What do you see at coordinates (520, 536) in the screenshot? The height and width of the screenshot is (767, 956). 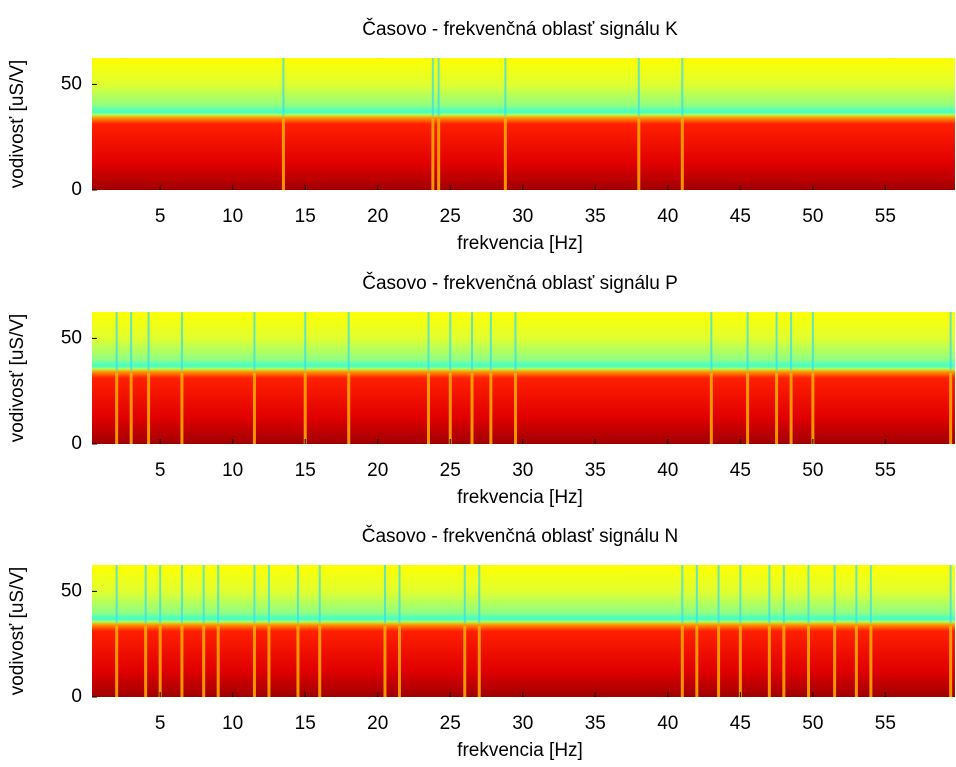 I see `chart-title: Časovo - frekvenčná oblasť signálu N` at bounding box center [520, 536].